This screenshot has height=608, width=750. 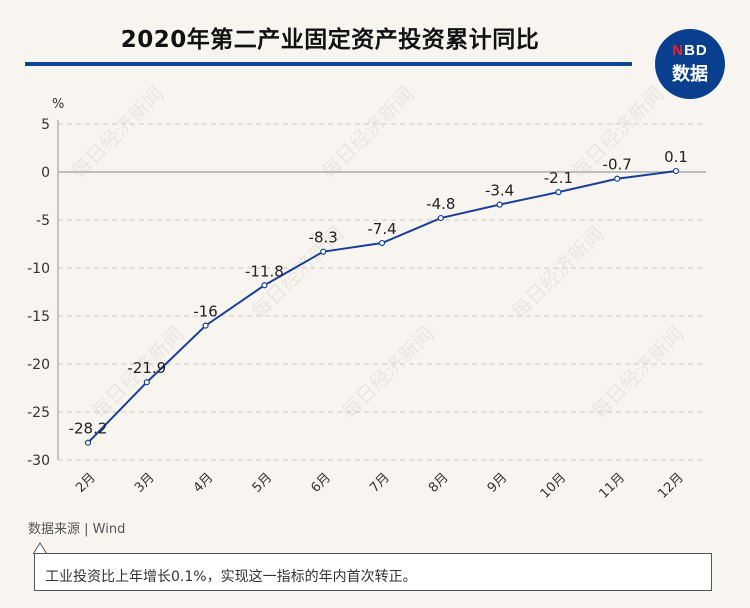 What do you see at coordinates (670, 485) in the screenshot?
I see `x-tick-label: 12月` at bounding box center [670, 485].